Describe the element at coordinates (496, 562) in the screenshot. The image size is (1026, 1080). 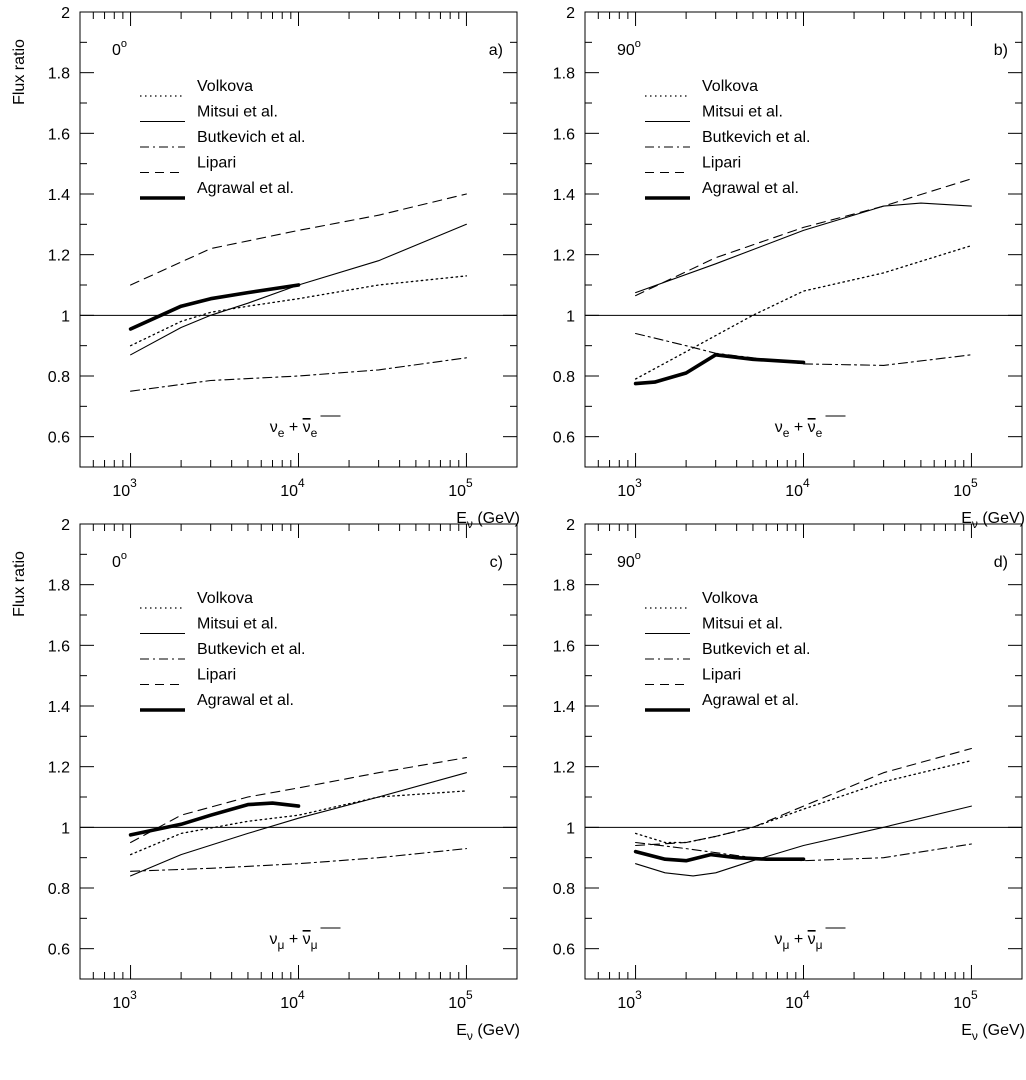
I see `panel-label: c)` at that location.